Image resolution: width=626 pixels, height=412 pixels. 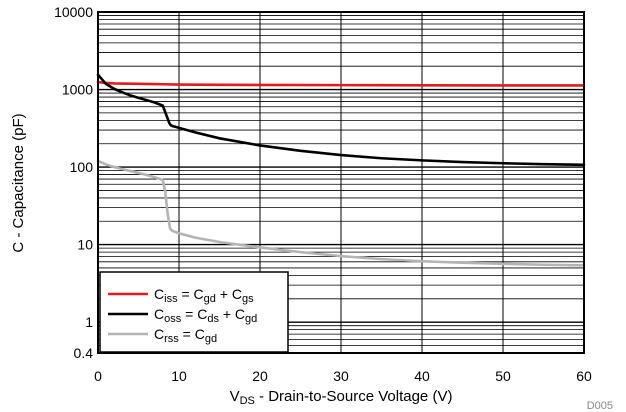 What do you see at coordinates (77, 90) in the screenshot?
I see `y-tick-label: 1000` at bounding box center [77, 90].